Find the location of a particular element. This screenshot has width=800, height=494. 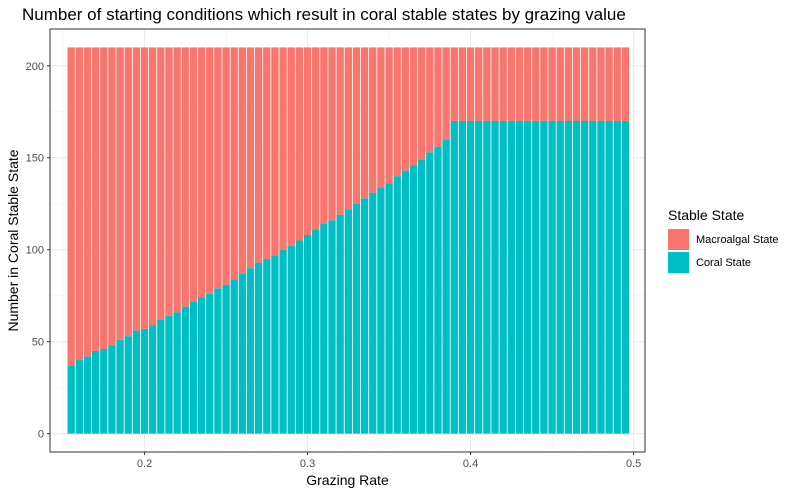

legend-item-coral: Coral State is located at coordinates (723, 262).